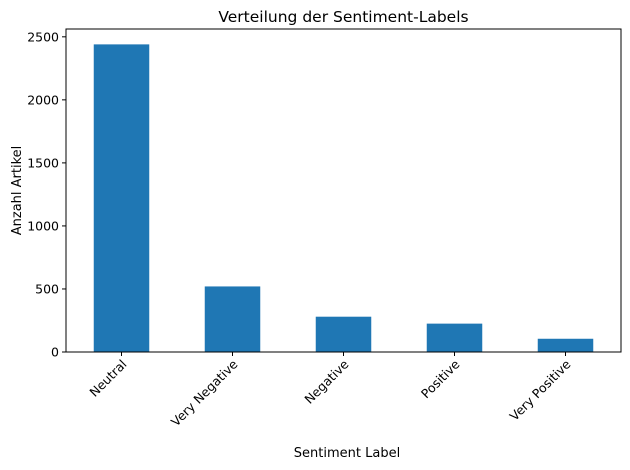 This screenshot has width=630, height=470. I want to click on y-tick-label: 0, so click(55, 352).